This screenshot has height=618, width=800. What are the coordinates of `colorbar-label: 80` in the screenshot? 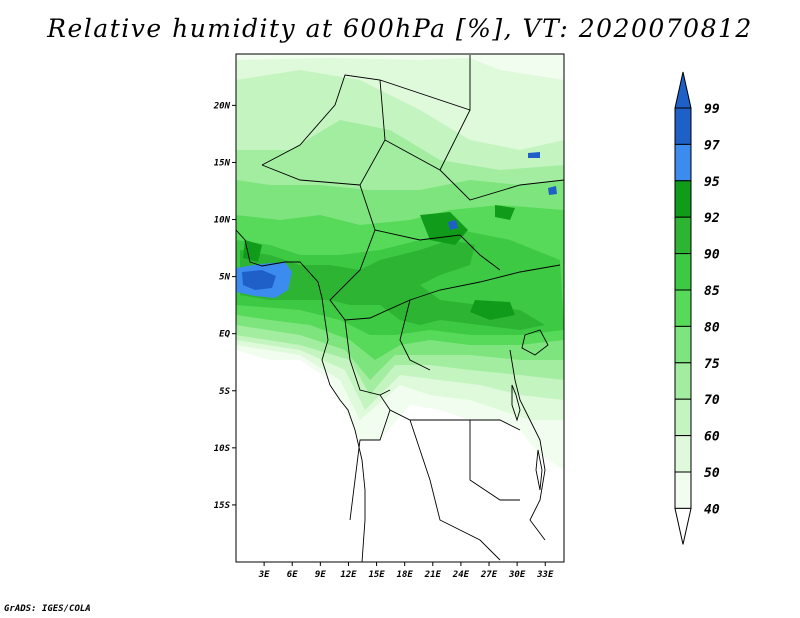 It's located at (712, 327).